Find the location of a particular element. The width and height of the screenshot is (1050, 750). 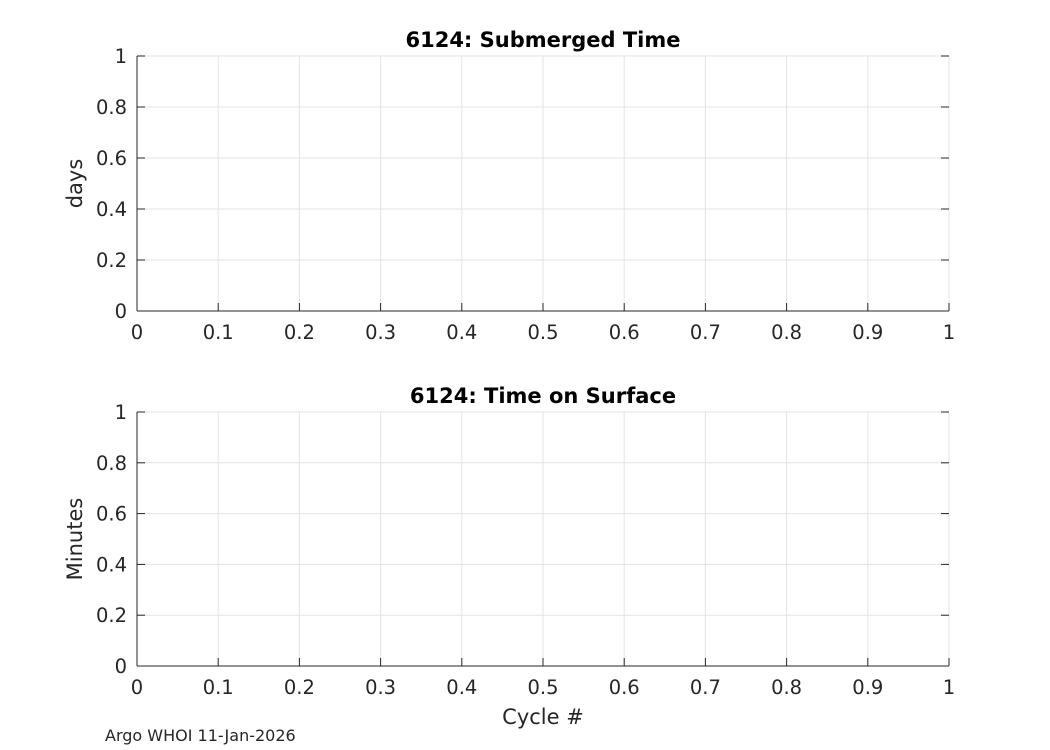

surface-x-tick-label: 0.4 is located at coordinates (461, 687).